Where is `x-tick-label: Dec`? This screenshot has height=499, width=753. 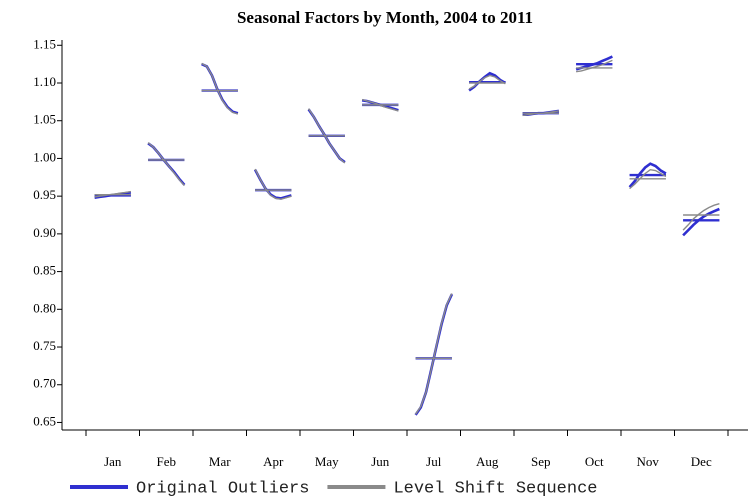 x-tick-label: Dec is located at coordinates (701, 461).